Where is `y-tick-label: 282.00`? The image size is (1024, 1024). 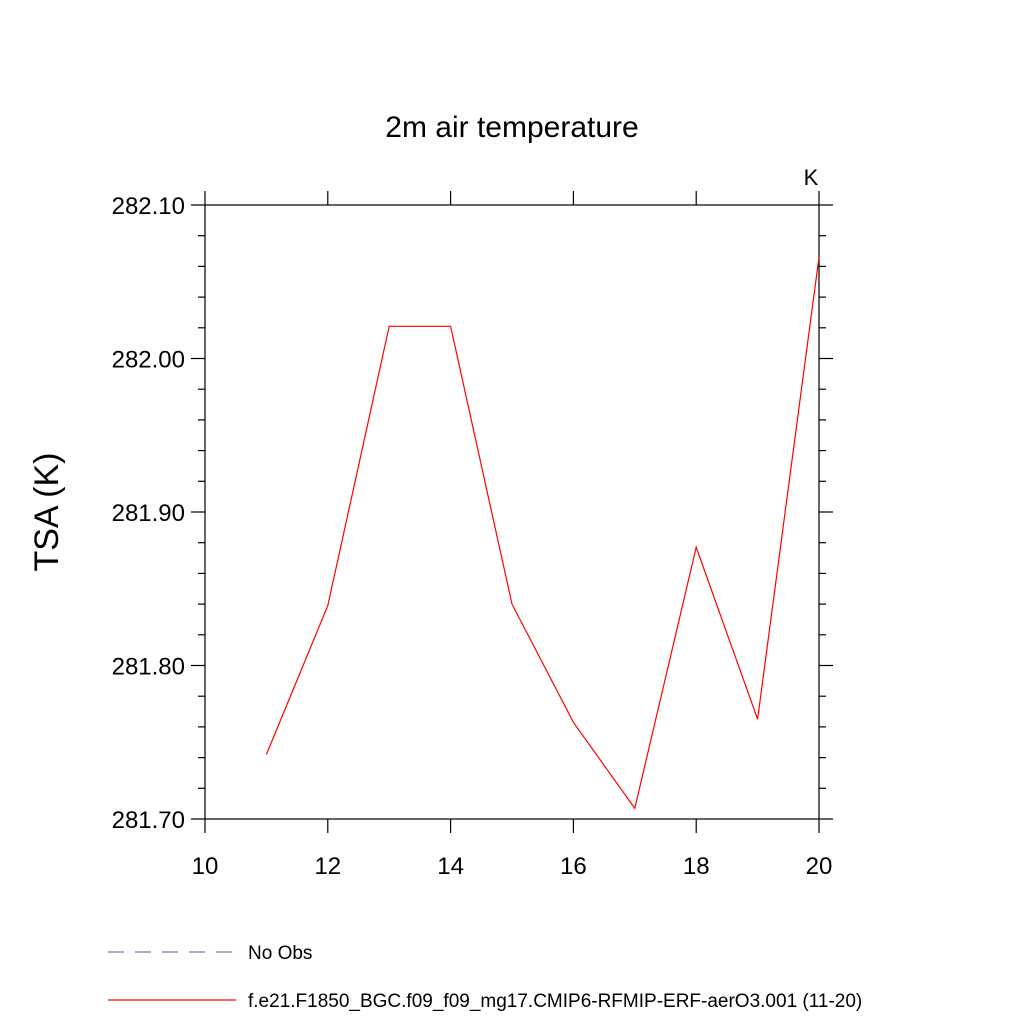
y-tick-label: 282.00 is located at coordinates (148, 360).